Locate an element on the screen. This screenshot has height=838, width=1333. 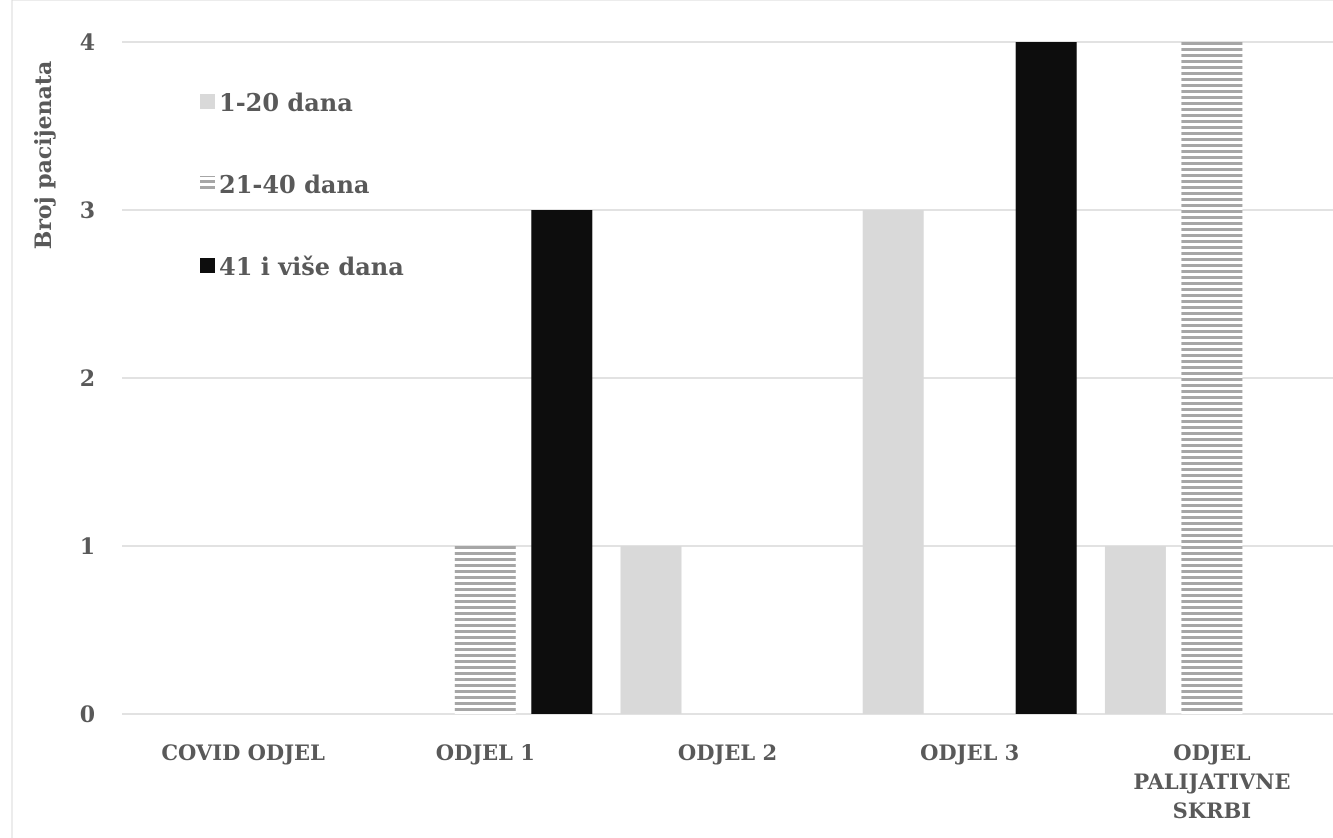
y-tick-label: 2 is located at coordinates (87, 379).